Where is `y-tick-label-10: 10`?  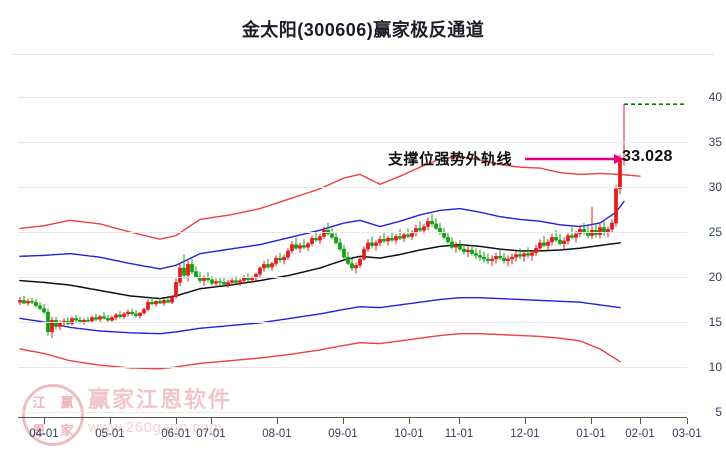 y-tick-label-10: 10 is located at coordinates (715, 367).